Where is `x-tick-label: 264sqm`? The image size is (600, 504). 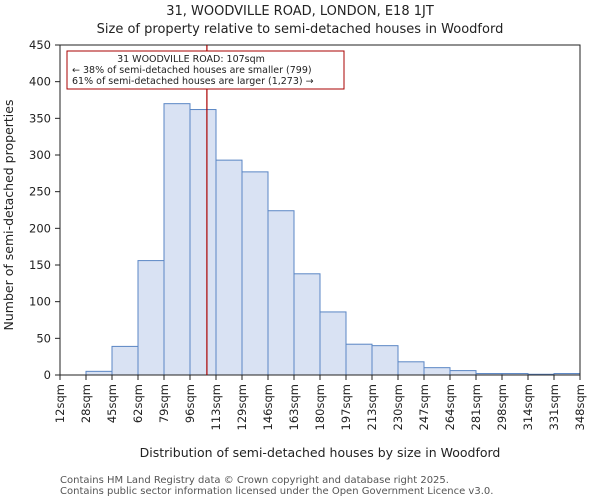 x-tick-label: 264sqm is located at coordinates (450, 407).